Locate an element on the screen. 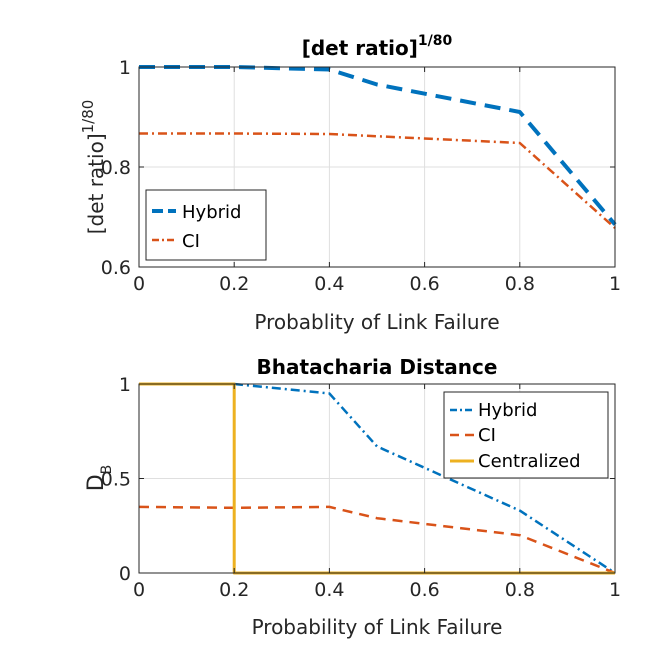  y-tick-label: 0 is located at coordinates (125, 574).